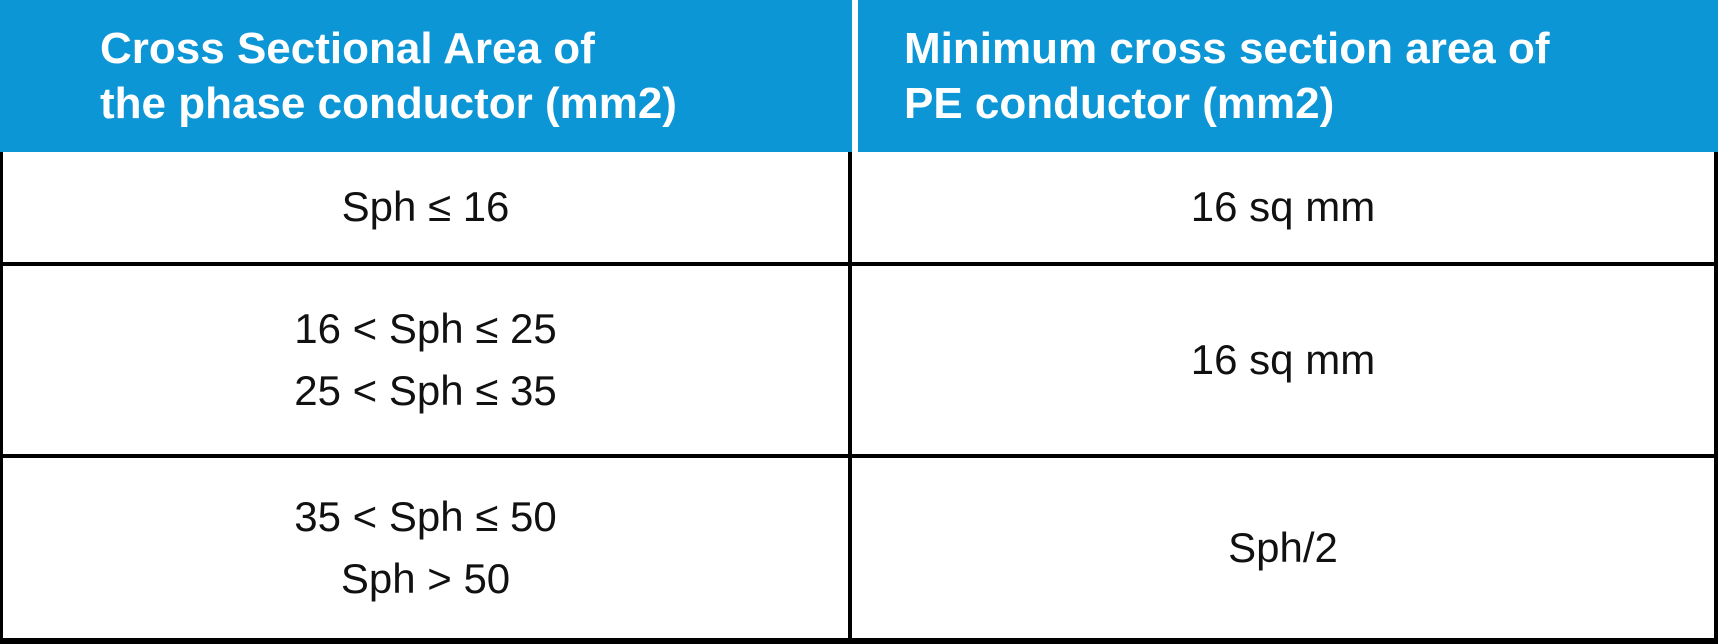 This screenshot has height=644, width=1718. I want to click on phase-condition: Sph > 50, so click(425, 578).